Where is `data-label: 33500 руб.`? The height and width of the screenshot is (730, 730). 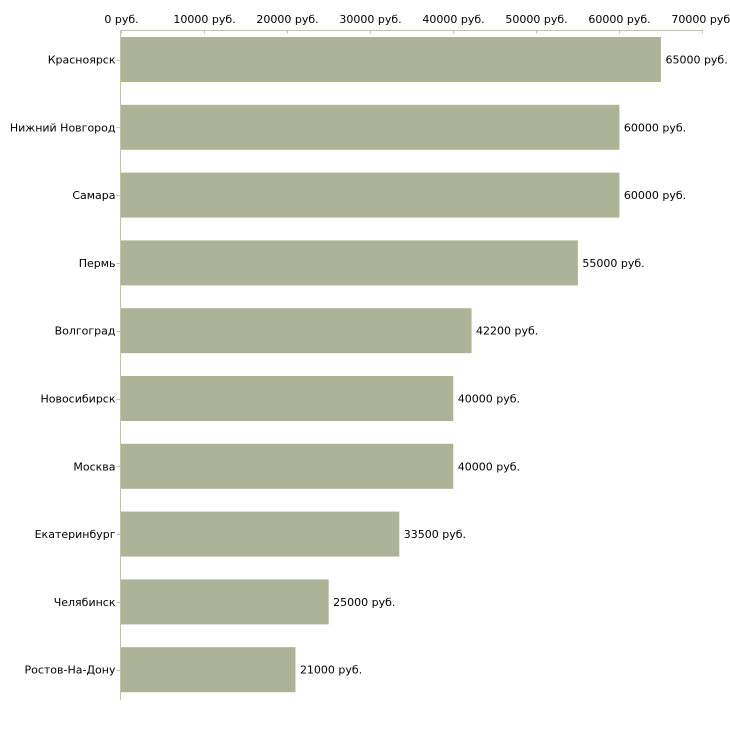
data-label: 33500 руб. is located at coordinates (435, 534).